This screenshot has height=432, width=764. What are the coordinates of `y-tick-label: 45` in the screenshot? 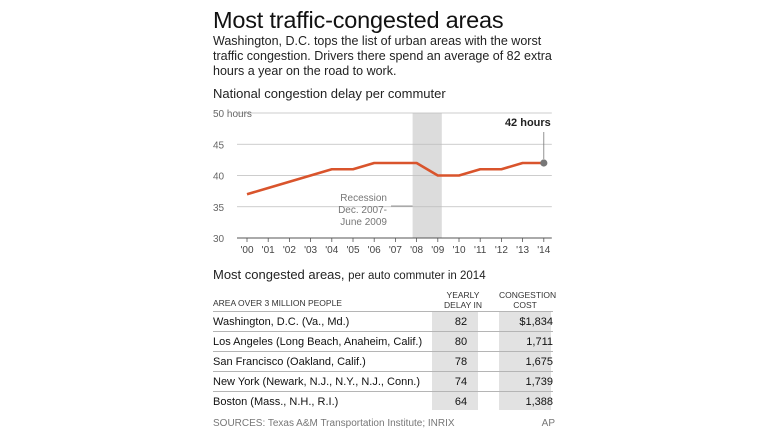 It's located at (219, 145).